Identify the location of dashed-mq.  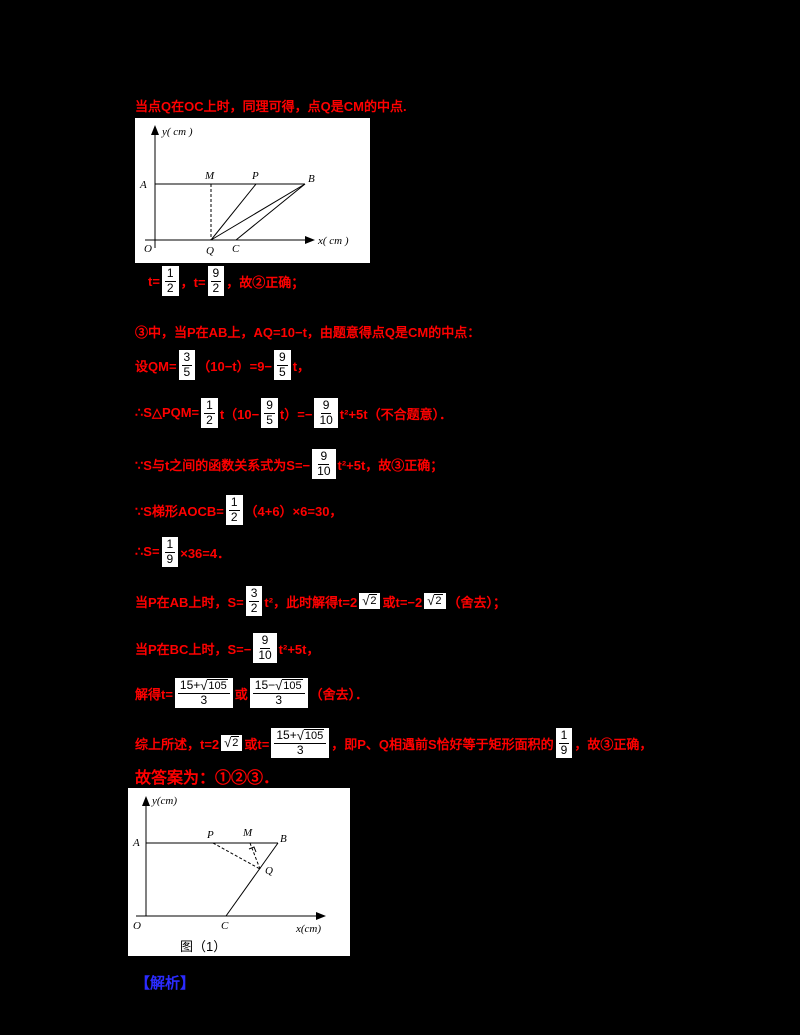
(255, 856).